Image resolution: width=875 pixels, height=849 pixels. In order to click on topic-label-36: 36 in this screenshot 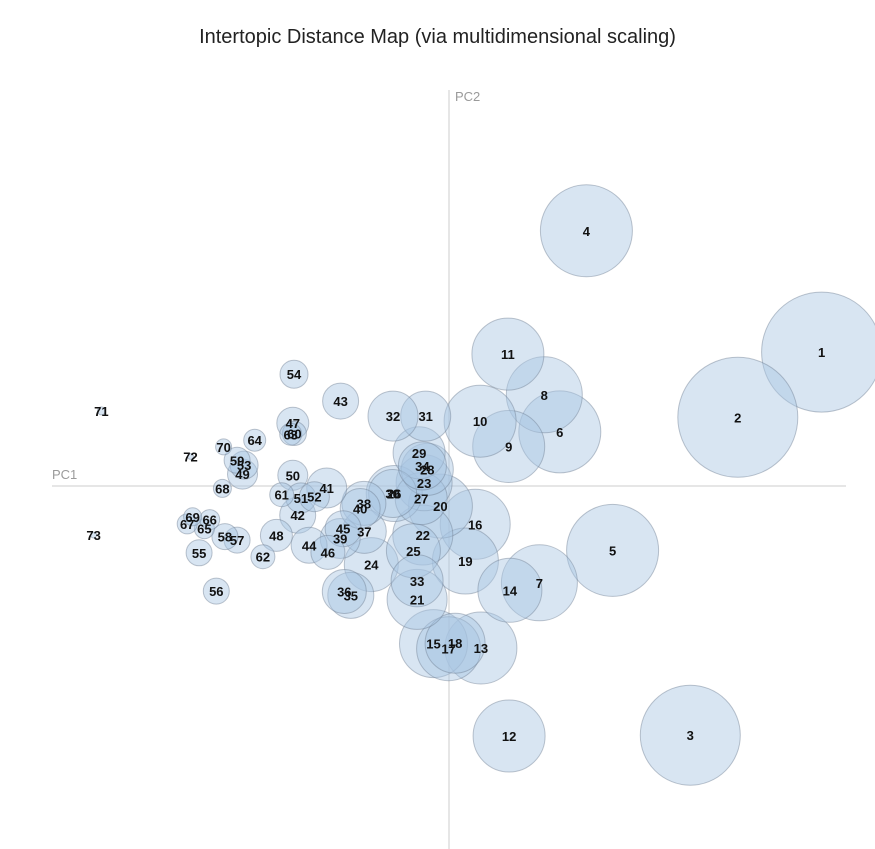, I will do `click(344, 592)`.